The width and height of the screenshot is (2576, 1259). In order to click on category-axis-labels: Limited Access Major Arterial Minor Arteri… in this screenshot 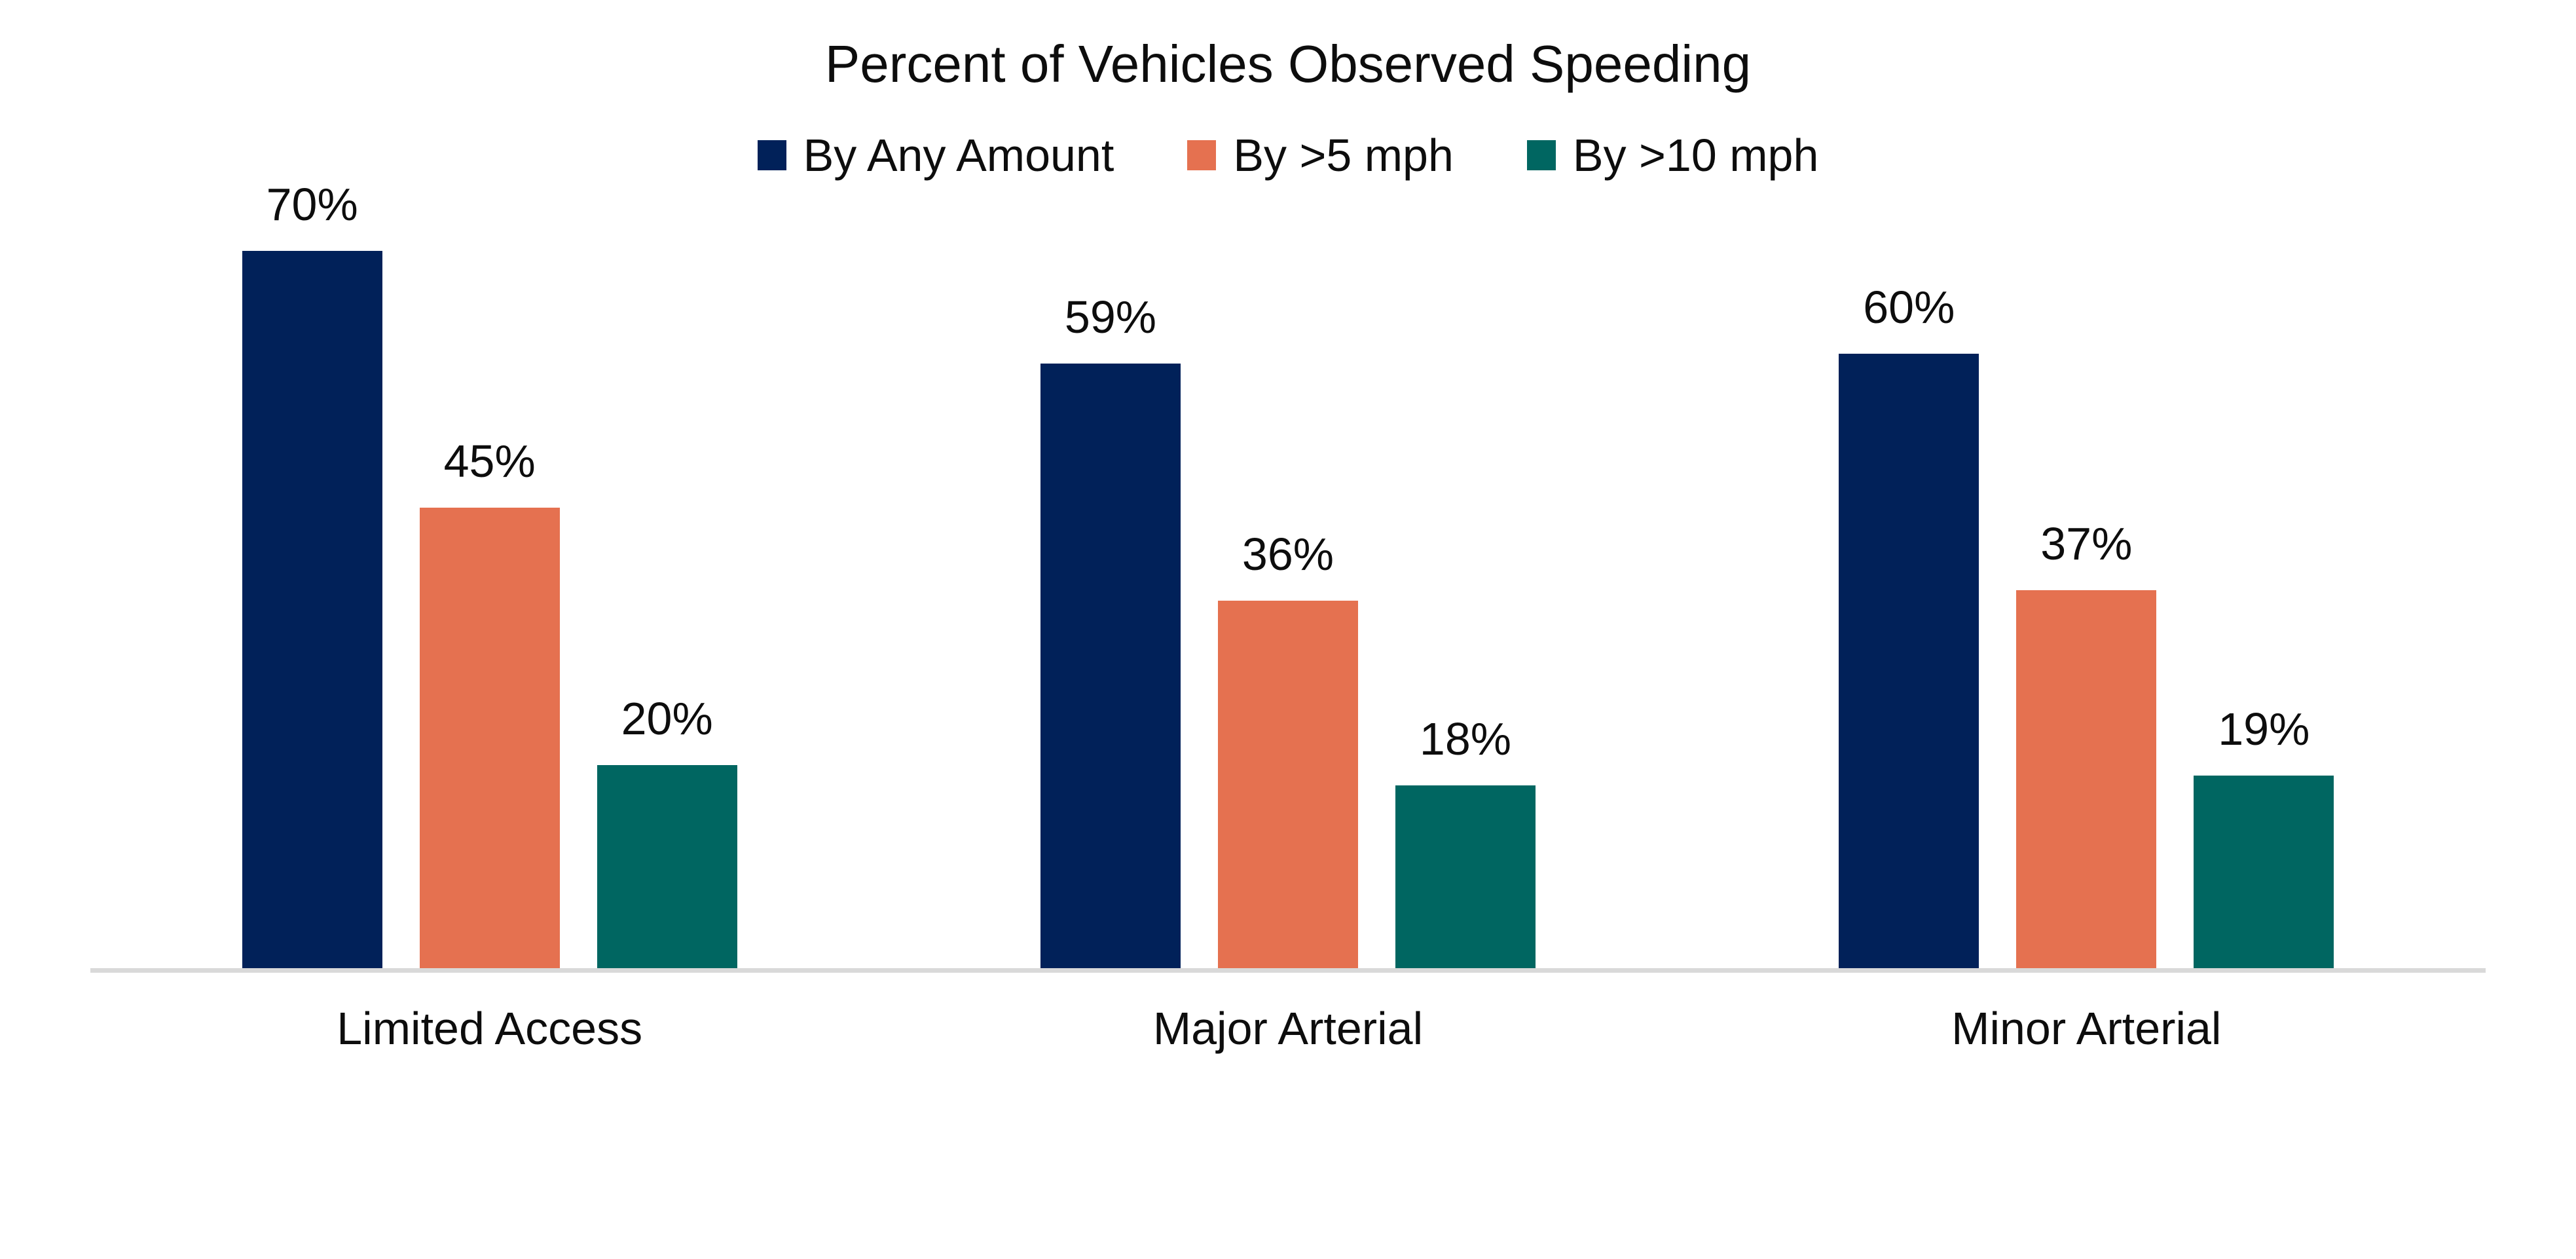, I will do `click(1288, 1028)`.